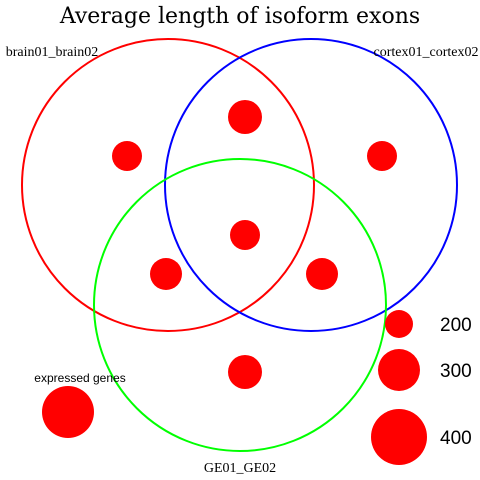  Describe the element at coordinates (166, 274) in the screenshot. I see `region-marker-brain-ge` at that location.